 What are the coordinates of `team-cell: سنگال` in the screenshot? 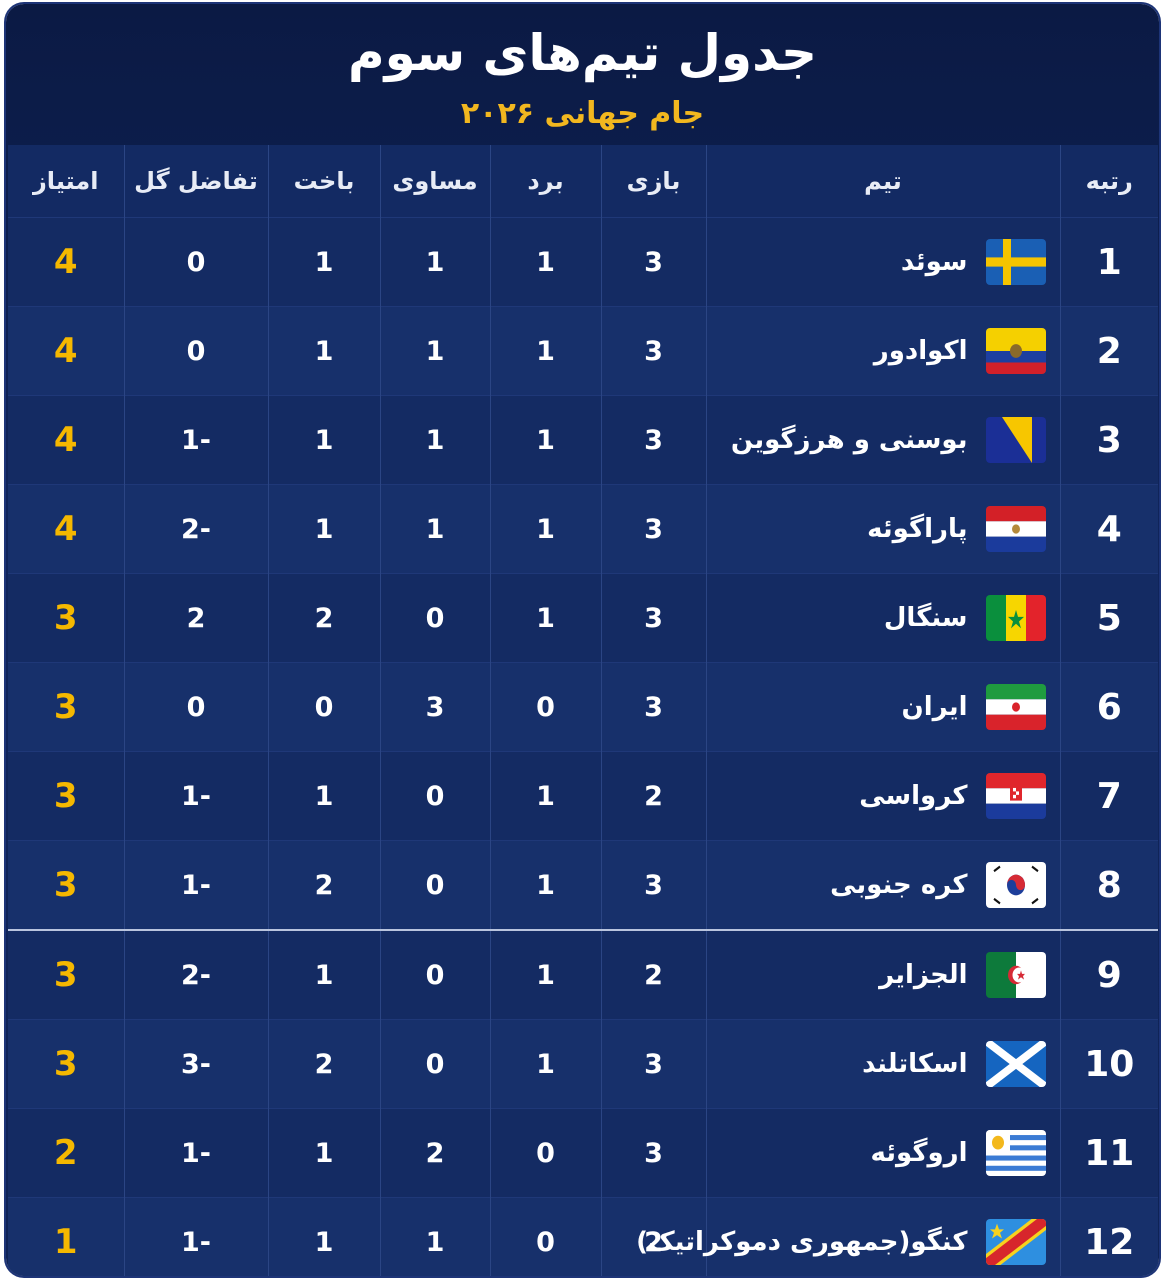 It's located at (882, 618).